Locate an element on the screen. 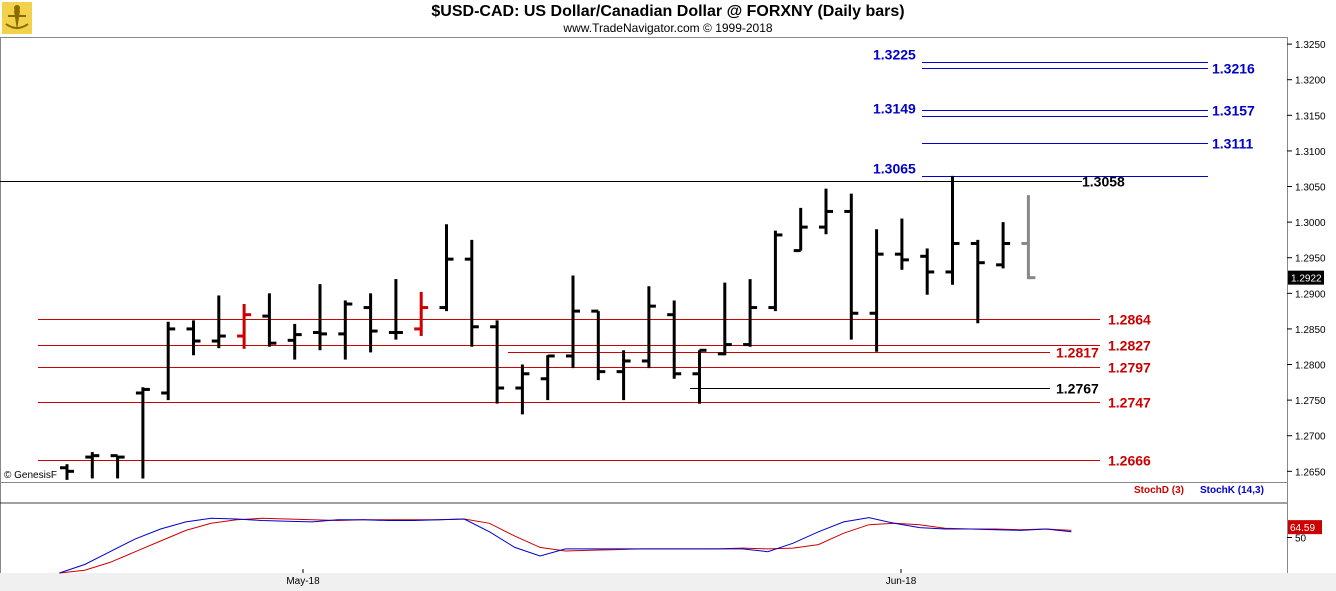 The image size is (1336, 591). axis-background is located at coordinates (1311, 305).